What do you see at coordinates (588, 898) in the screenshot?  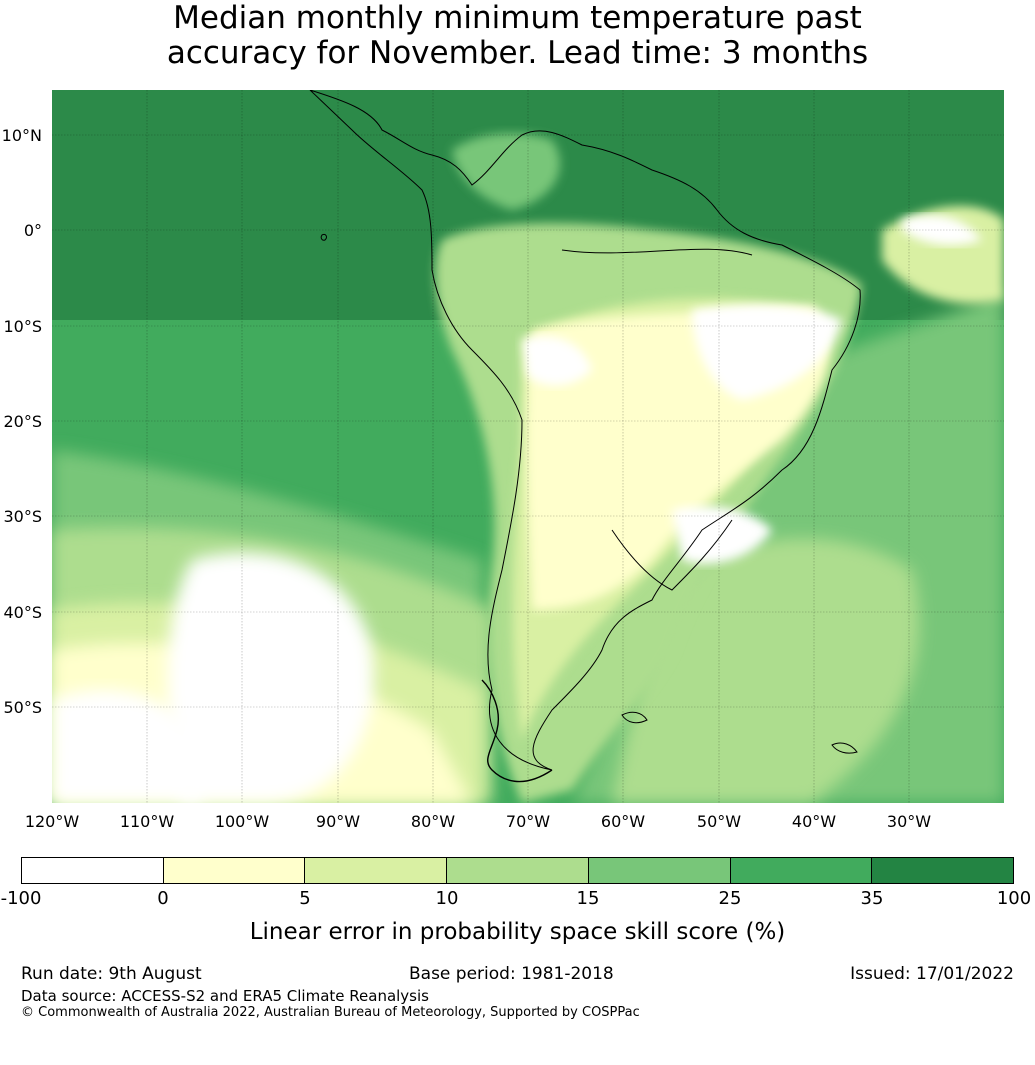 I see `colorbar-tick: 15` at bounding box center [588, 898].